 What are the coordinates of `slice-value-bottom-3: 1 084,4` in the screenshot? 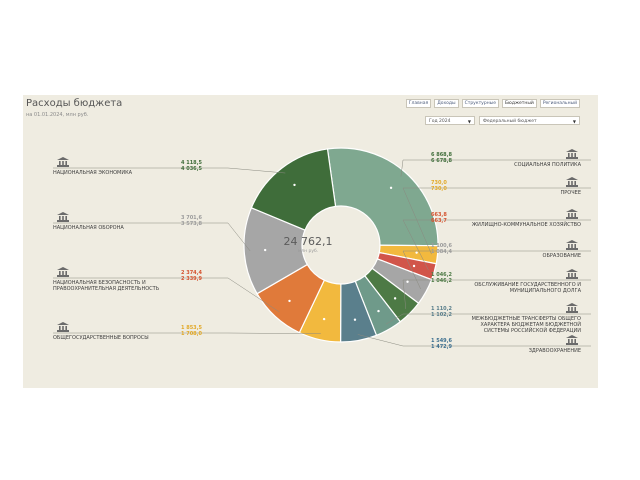 It's located at (442, 252).